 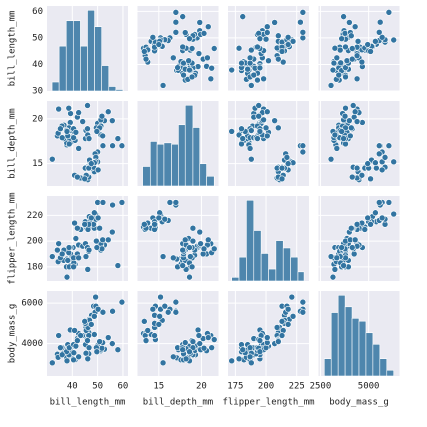 I want to click on y-tick-label: 30, so click(x=37, y=92).